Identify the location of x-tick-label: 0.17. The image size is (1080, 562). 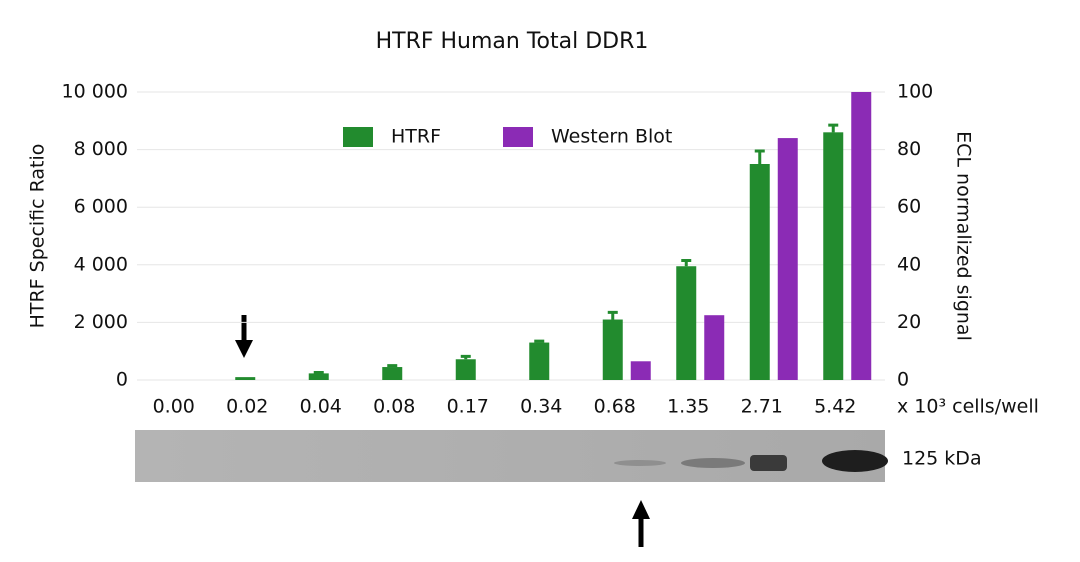
(468, 407).